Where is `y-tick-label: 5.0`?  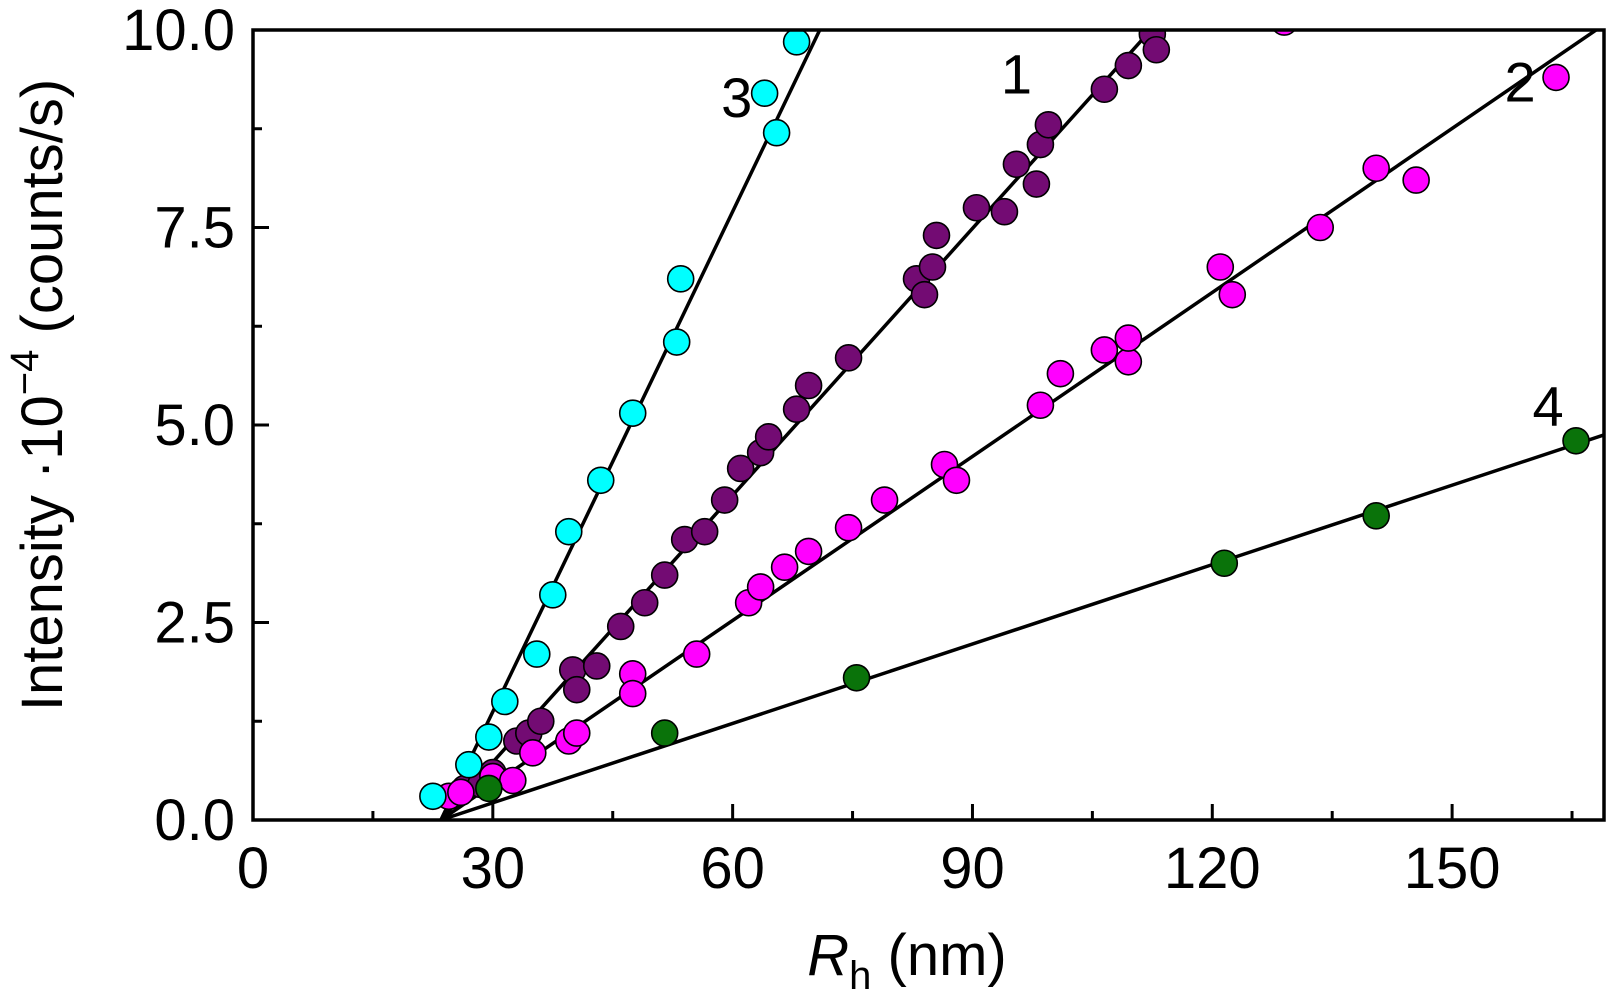 y-tick-label: 5.0 is located at coordinates (194, 425).